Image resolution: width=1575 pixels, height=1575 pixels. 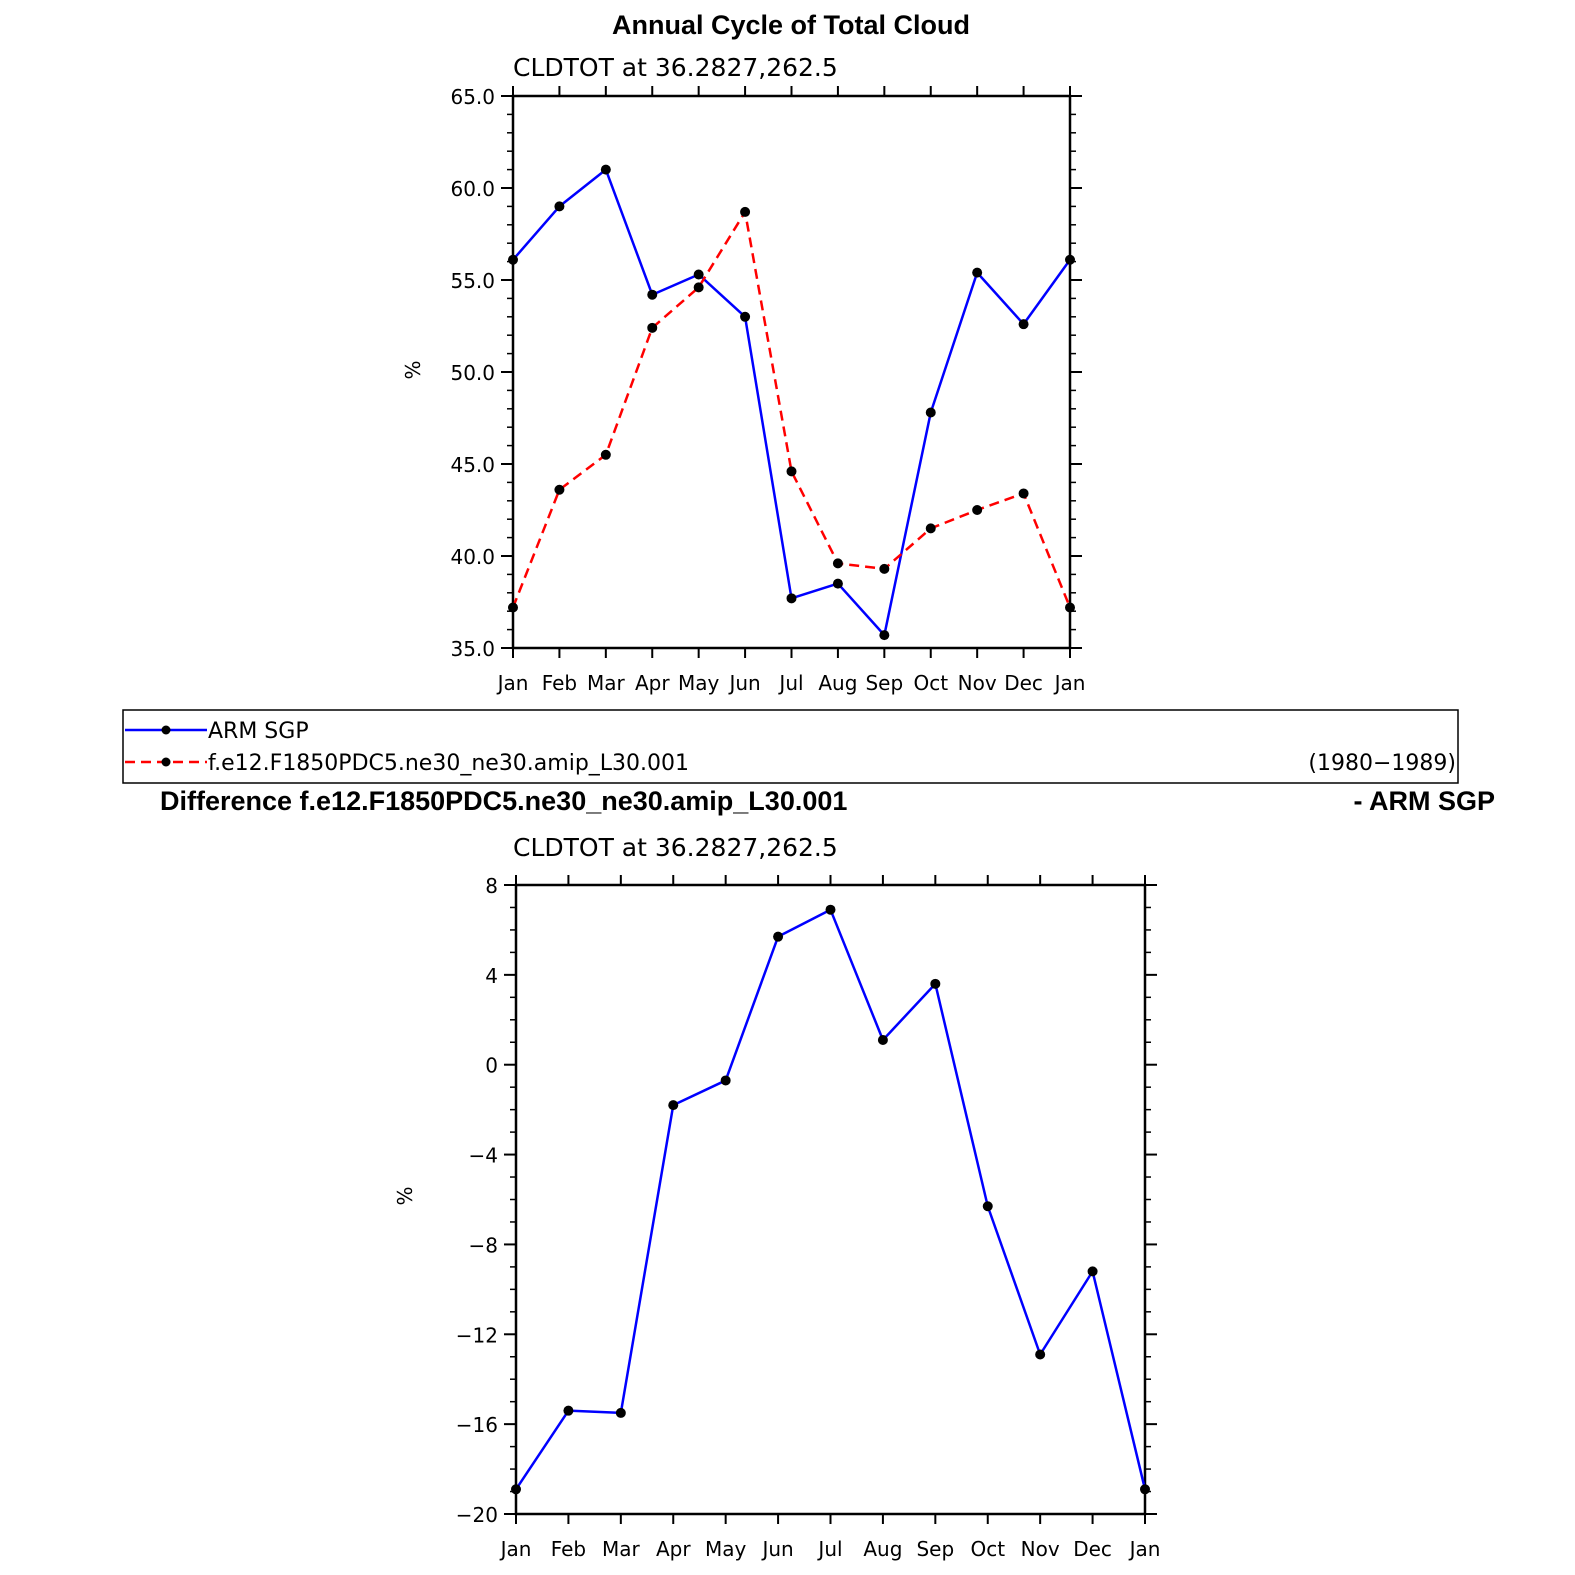 What do you see at coordinates (675, 847) in the screenshot?
I see `chart2-subtitle: CLDTOT at 36.2827,262.5` at bounding box center [675, 847].